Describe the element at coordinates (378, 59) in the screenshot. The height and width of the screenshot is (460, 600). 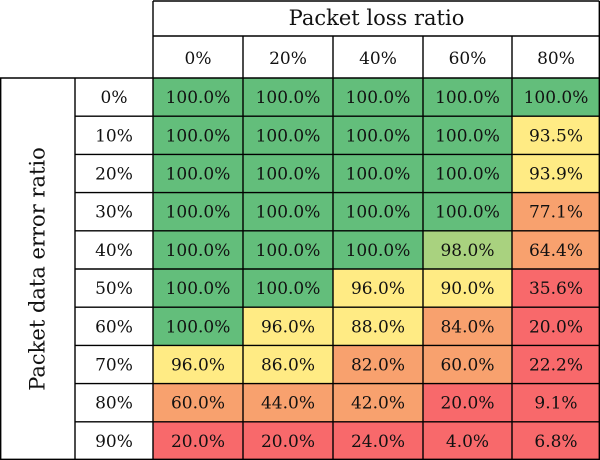
I see `column-label: 40%` at that location.